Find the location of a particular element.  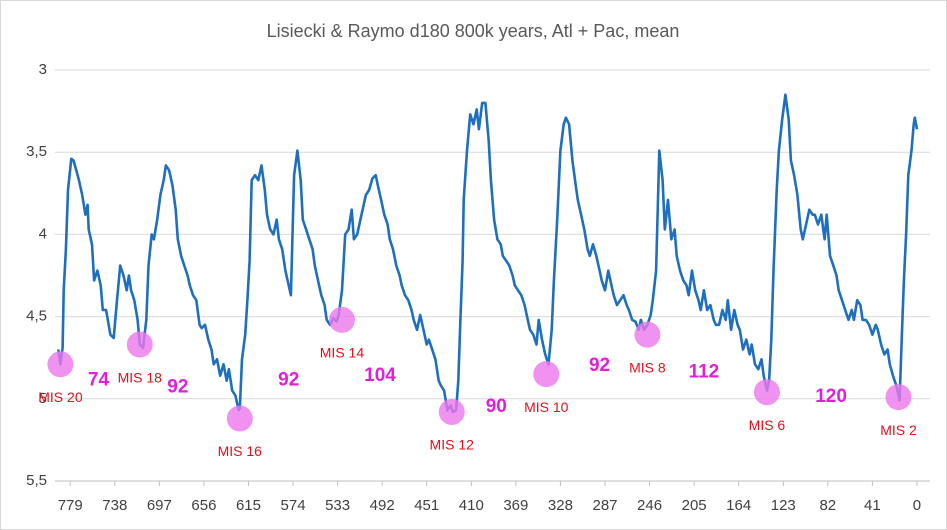

x-tick-label: 697 is located at coordinates (159, 505).